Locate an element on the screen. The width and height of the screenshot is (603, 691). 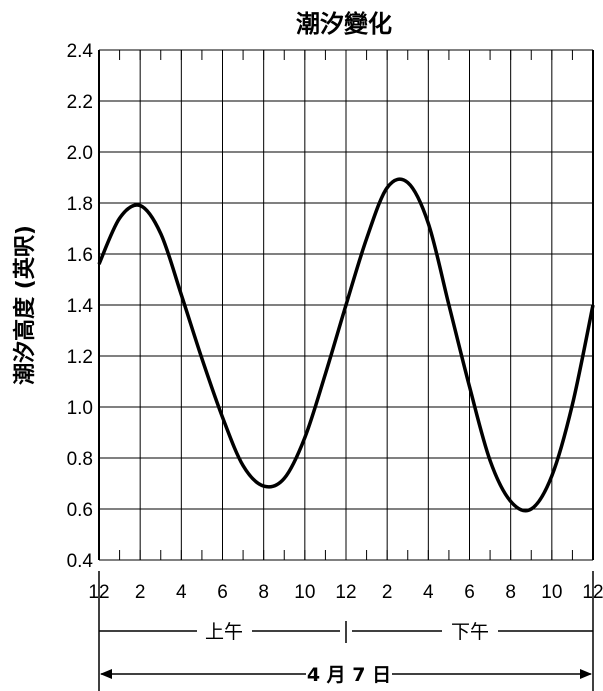
date-span: 4 月 7 日 is located at coordinates (346, 675).